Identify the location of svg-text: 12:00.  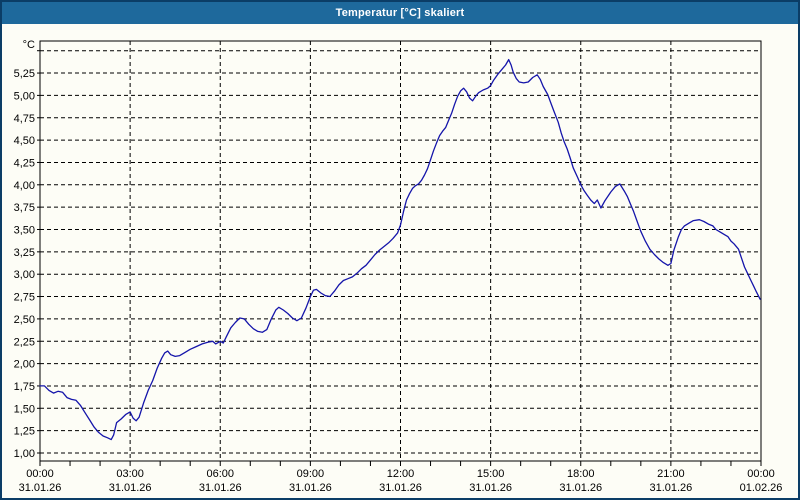
(401, 474).